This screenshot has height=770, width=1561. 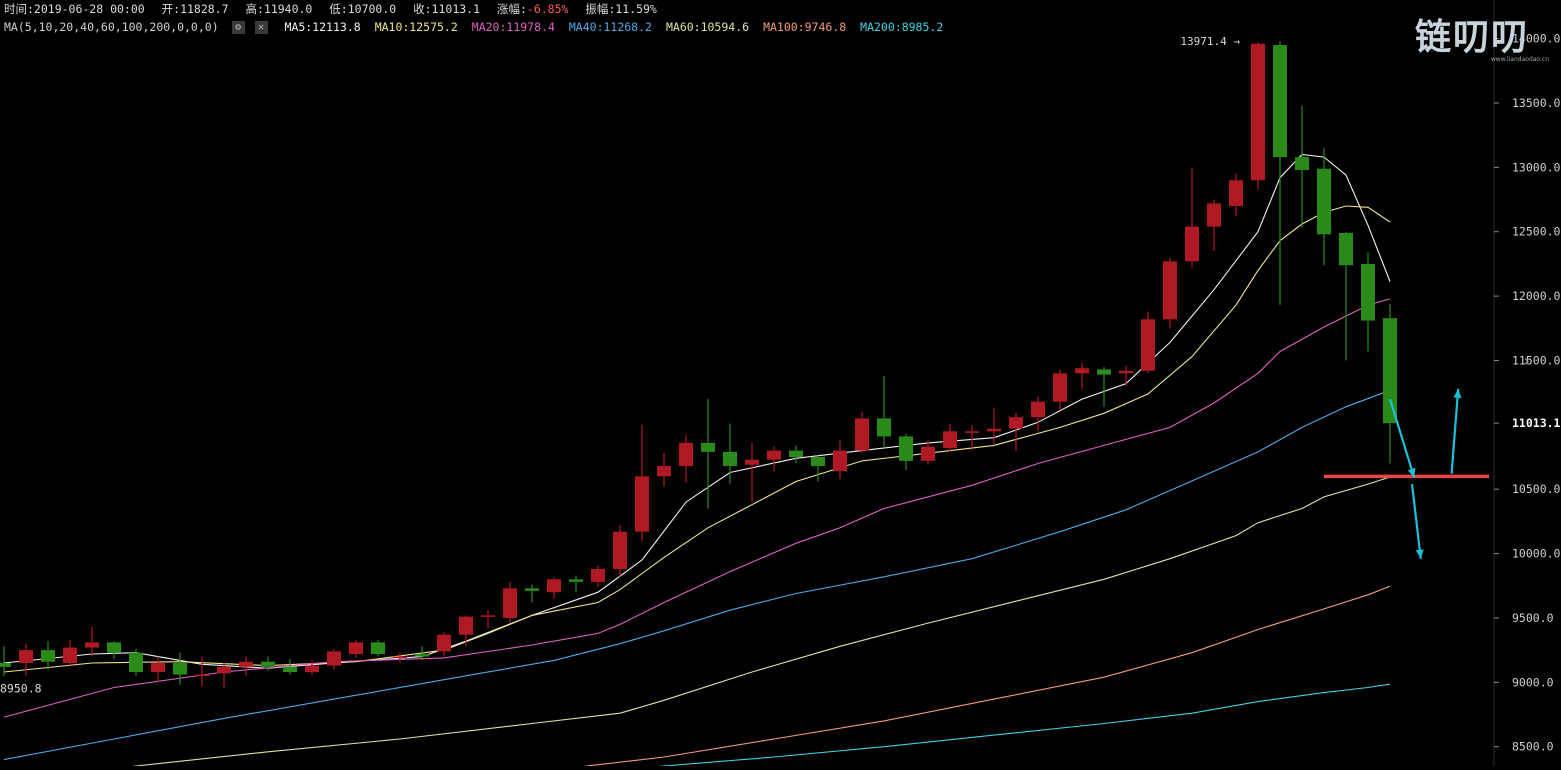 I want to click on amplitude-label: 振幅:11.59%, so click(x=621, y=9).